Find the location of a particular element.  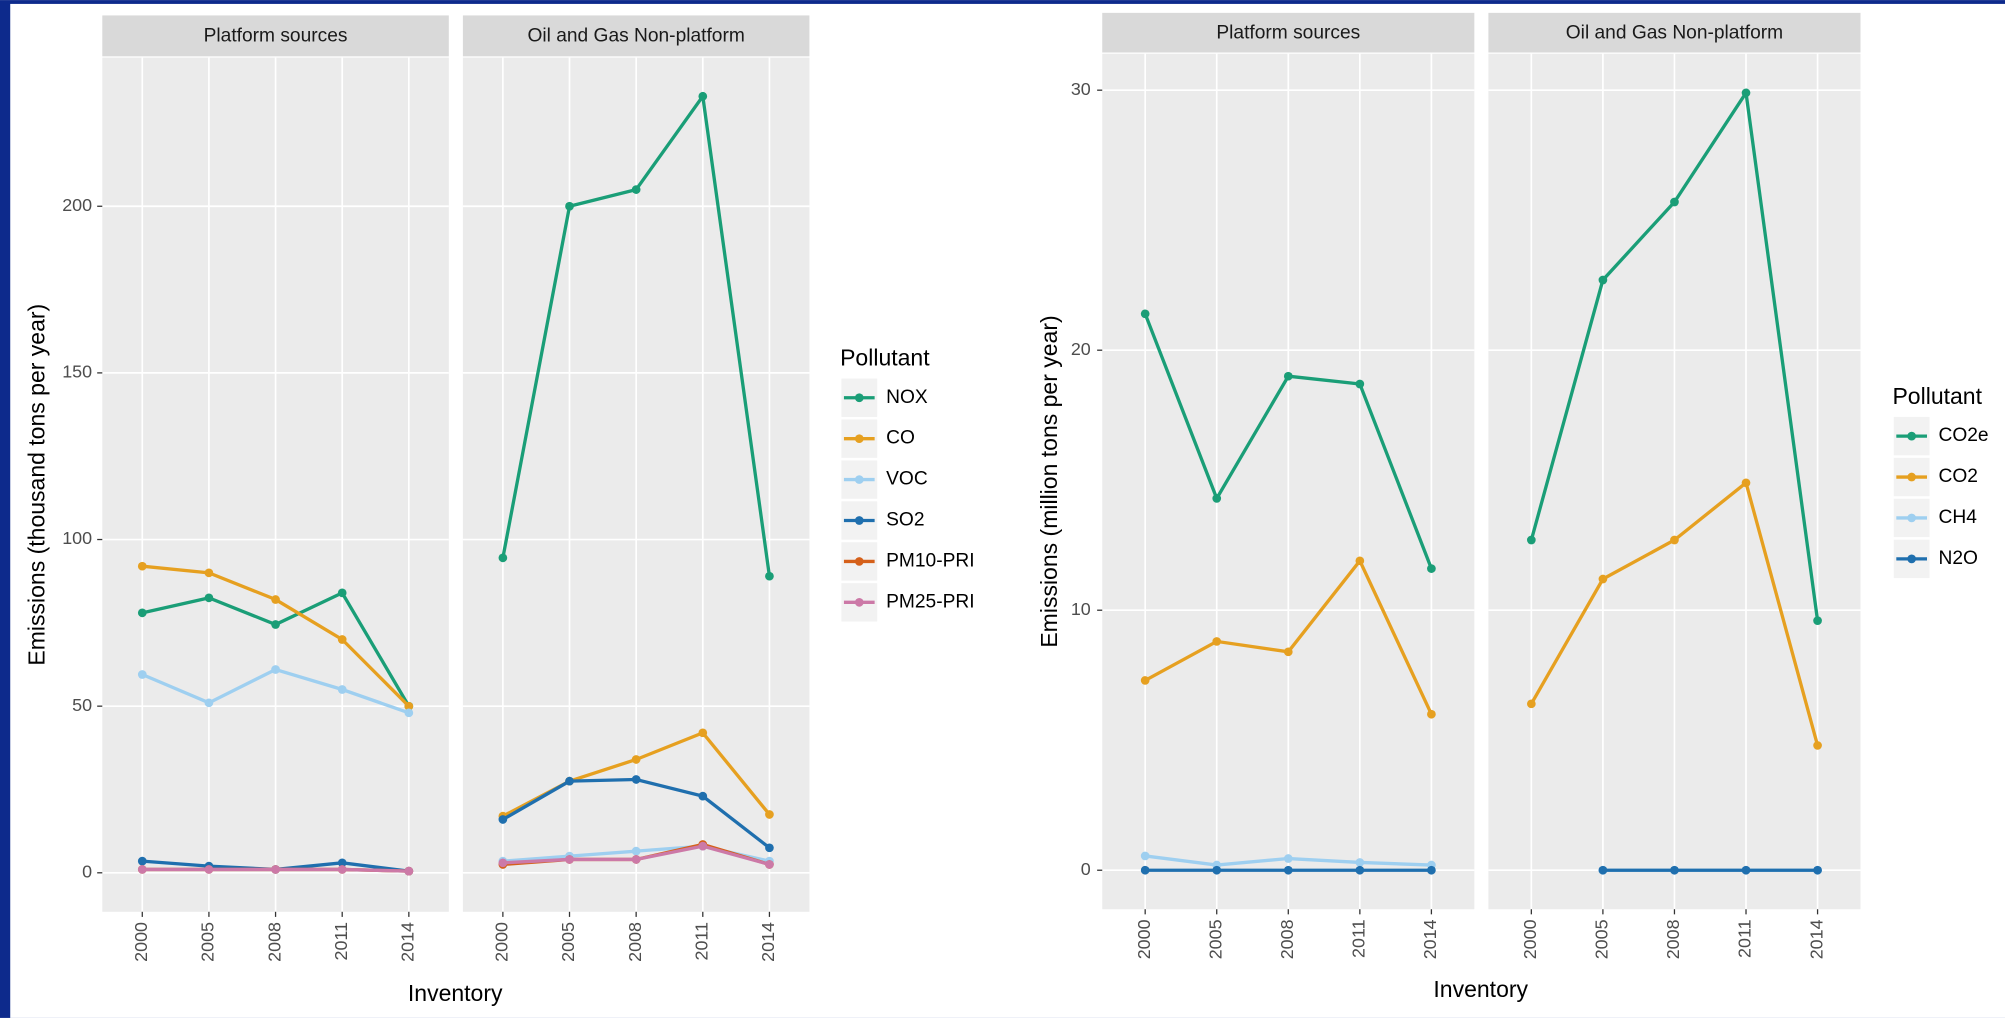

y-tick-label: 150 is located at coordinates (77, 372).